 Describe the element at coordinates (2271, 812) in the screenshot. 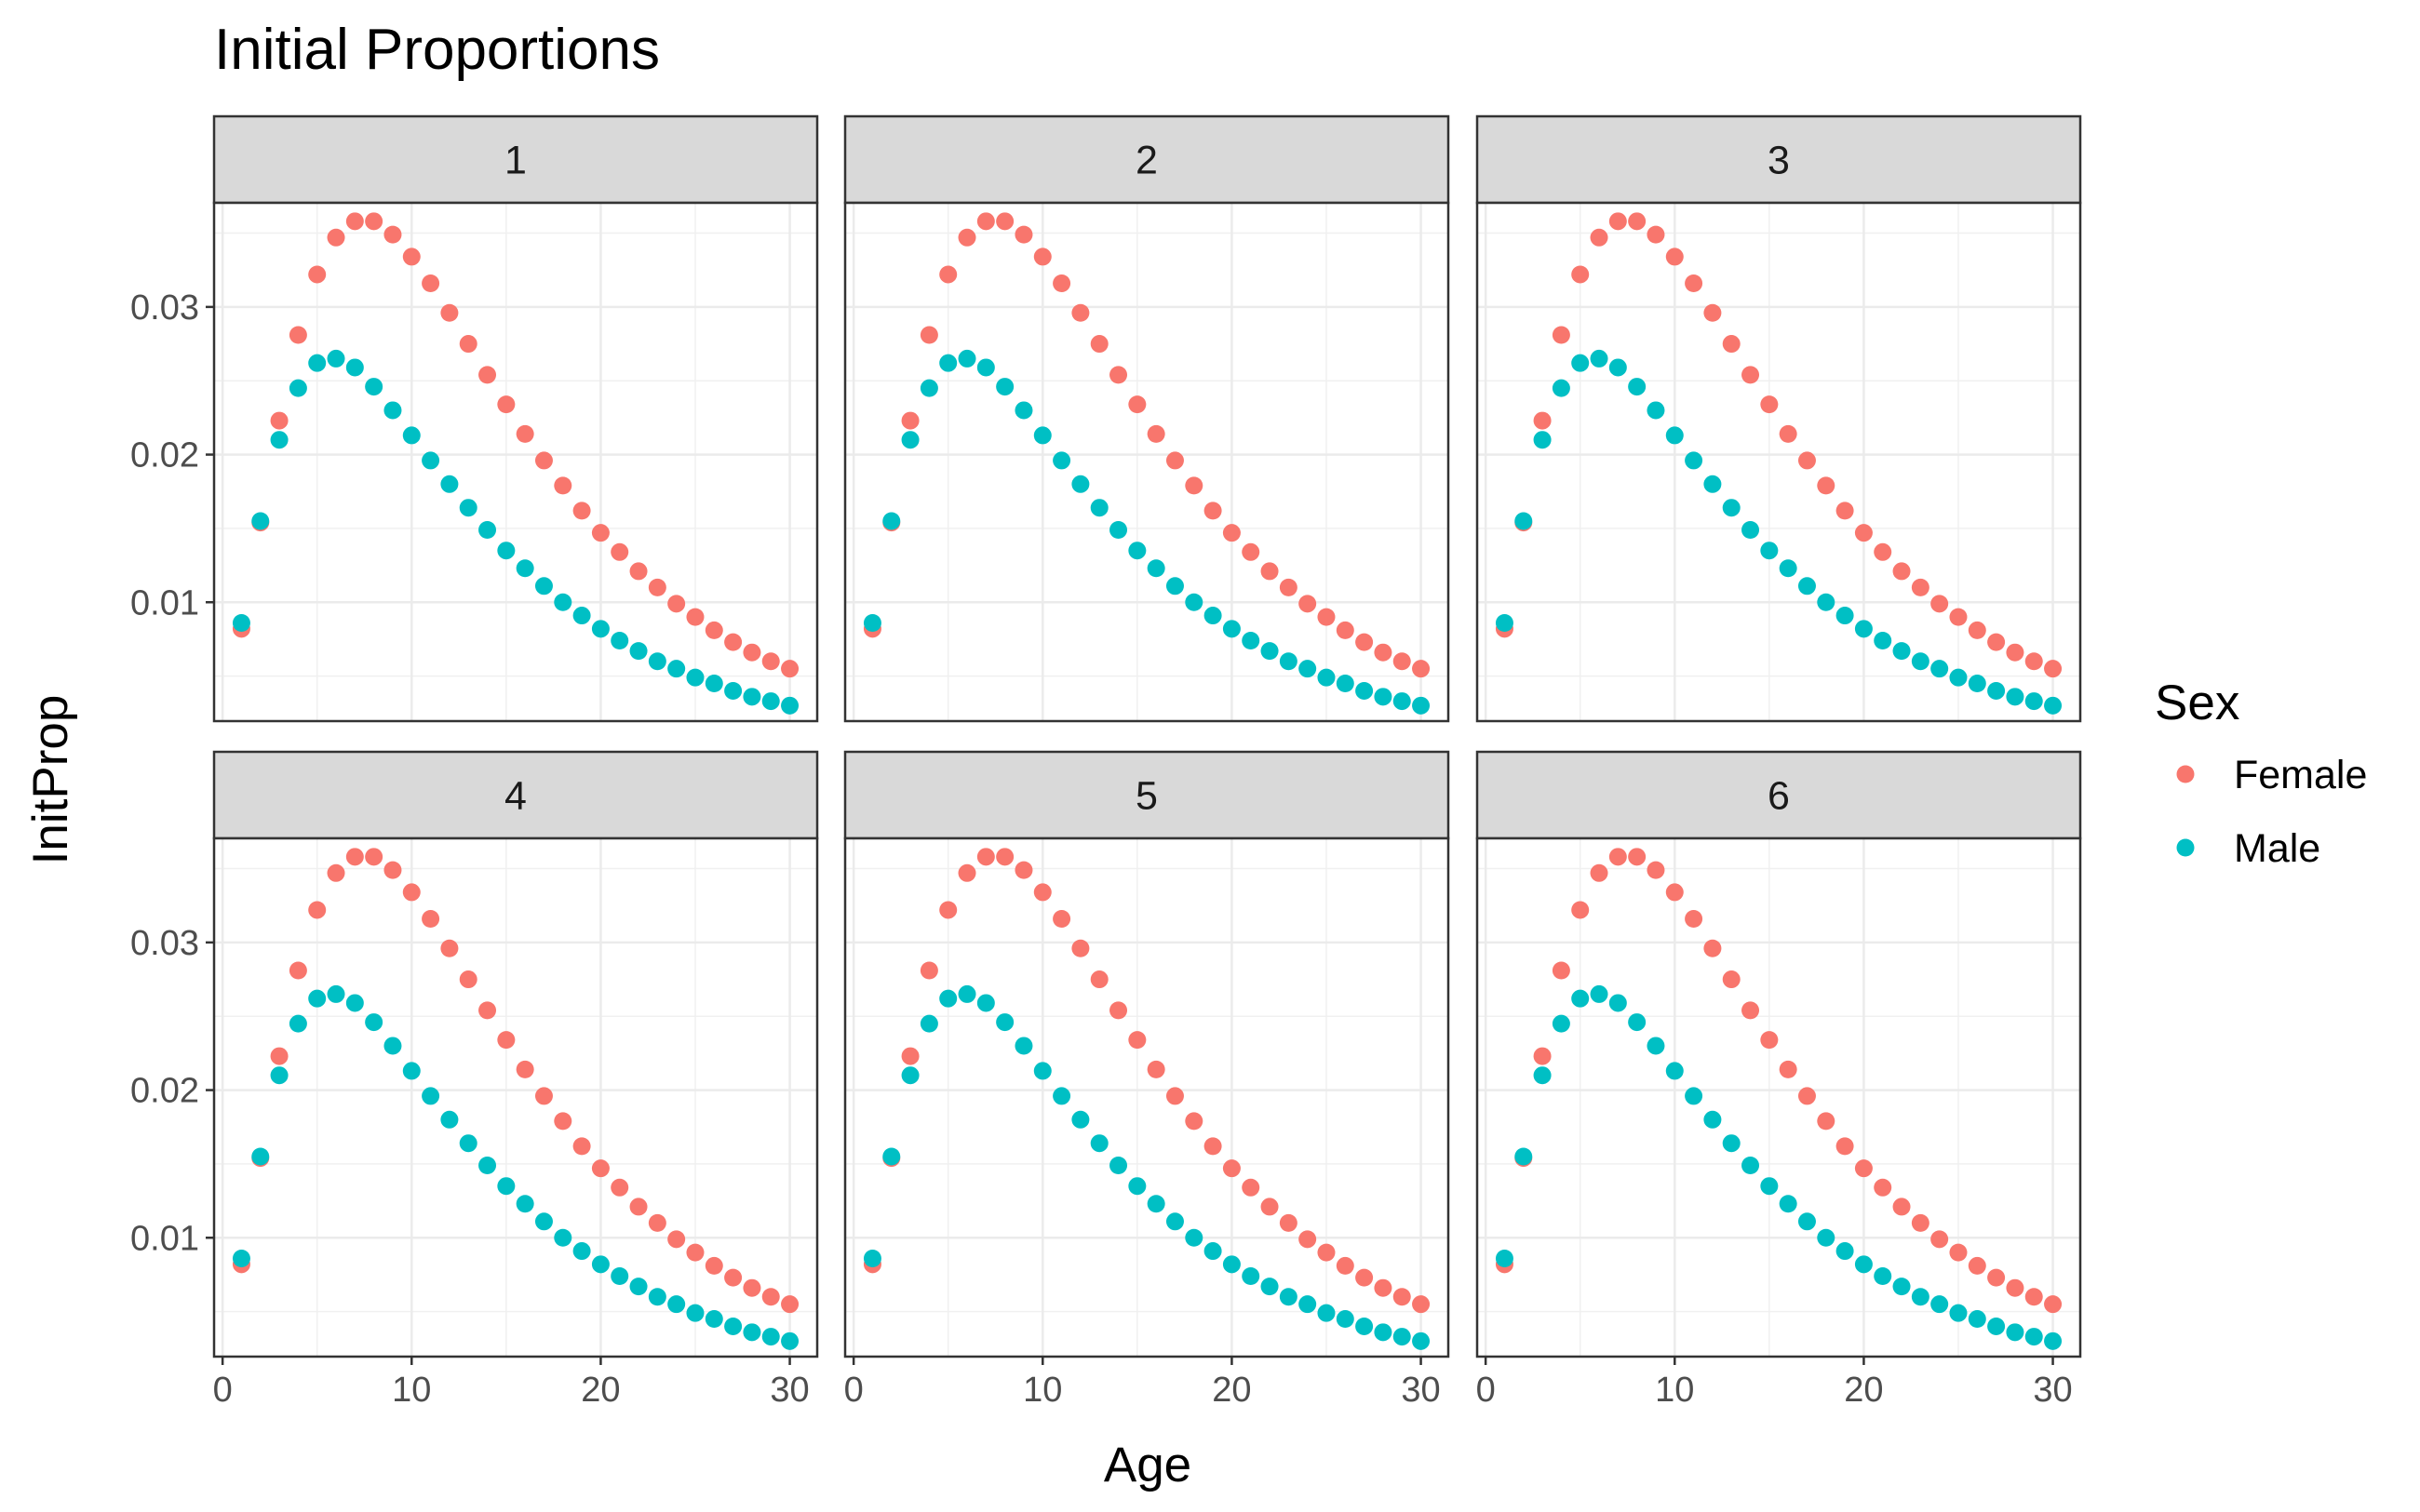

I see `legend-items: Female Male` at that location.